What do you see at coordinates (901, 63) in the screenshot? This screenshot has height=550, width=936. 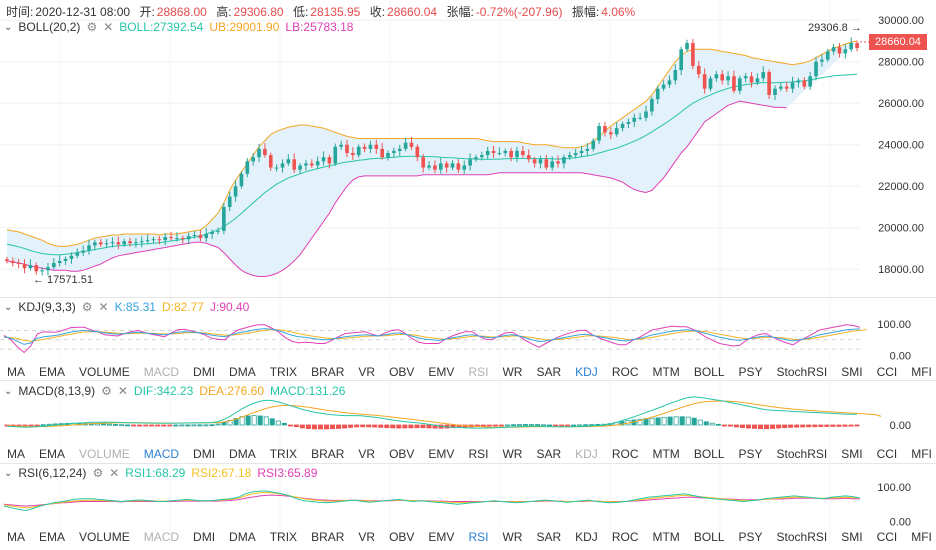 I see `y-tick-label: 28000.00` at bounding box center [901, 63].